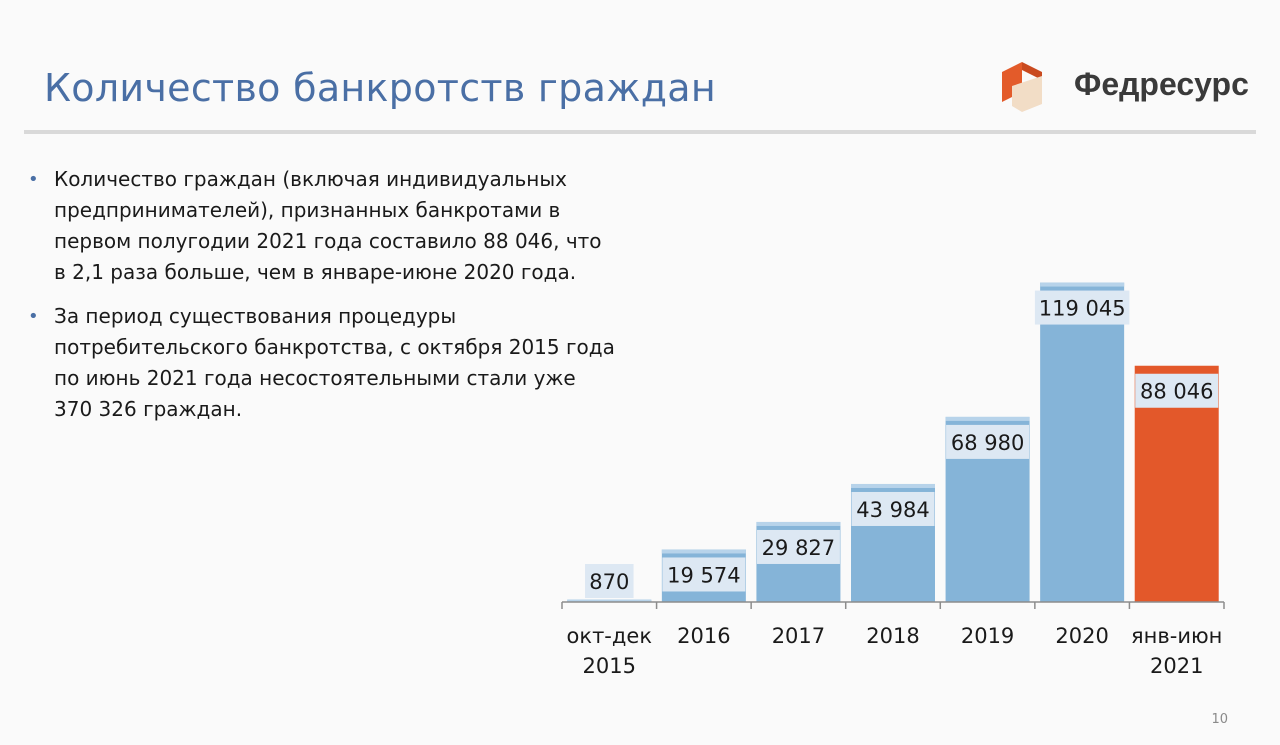 This screenshot has height=745, width=1280. I want to click on category-label: 2018, so click(892, 636).